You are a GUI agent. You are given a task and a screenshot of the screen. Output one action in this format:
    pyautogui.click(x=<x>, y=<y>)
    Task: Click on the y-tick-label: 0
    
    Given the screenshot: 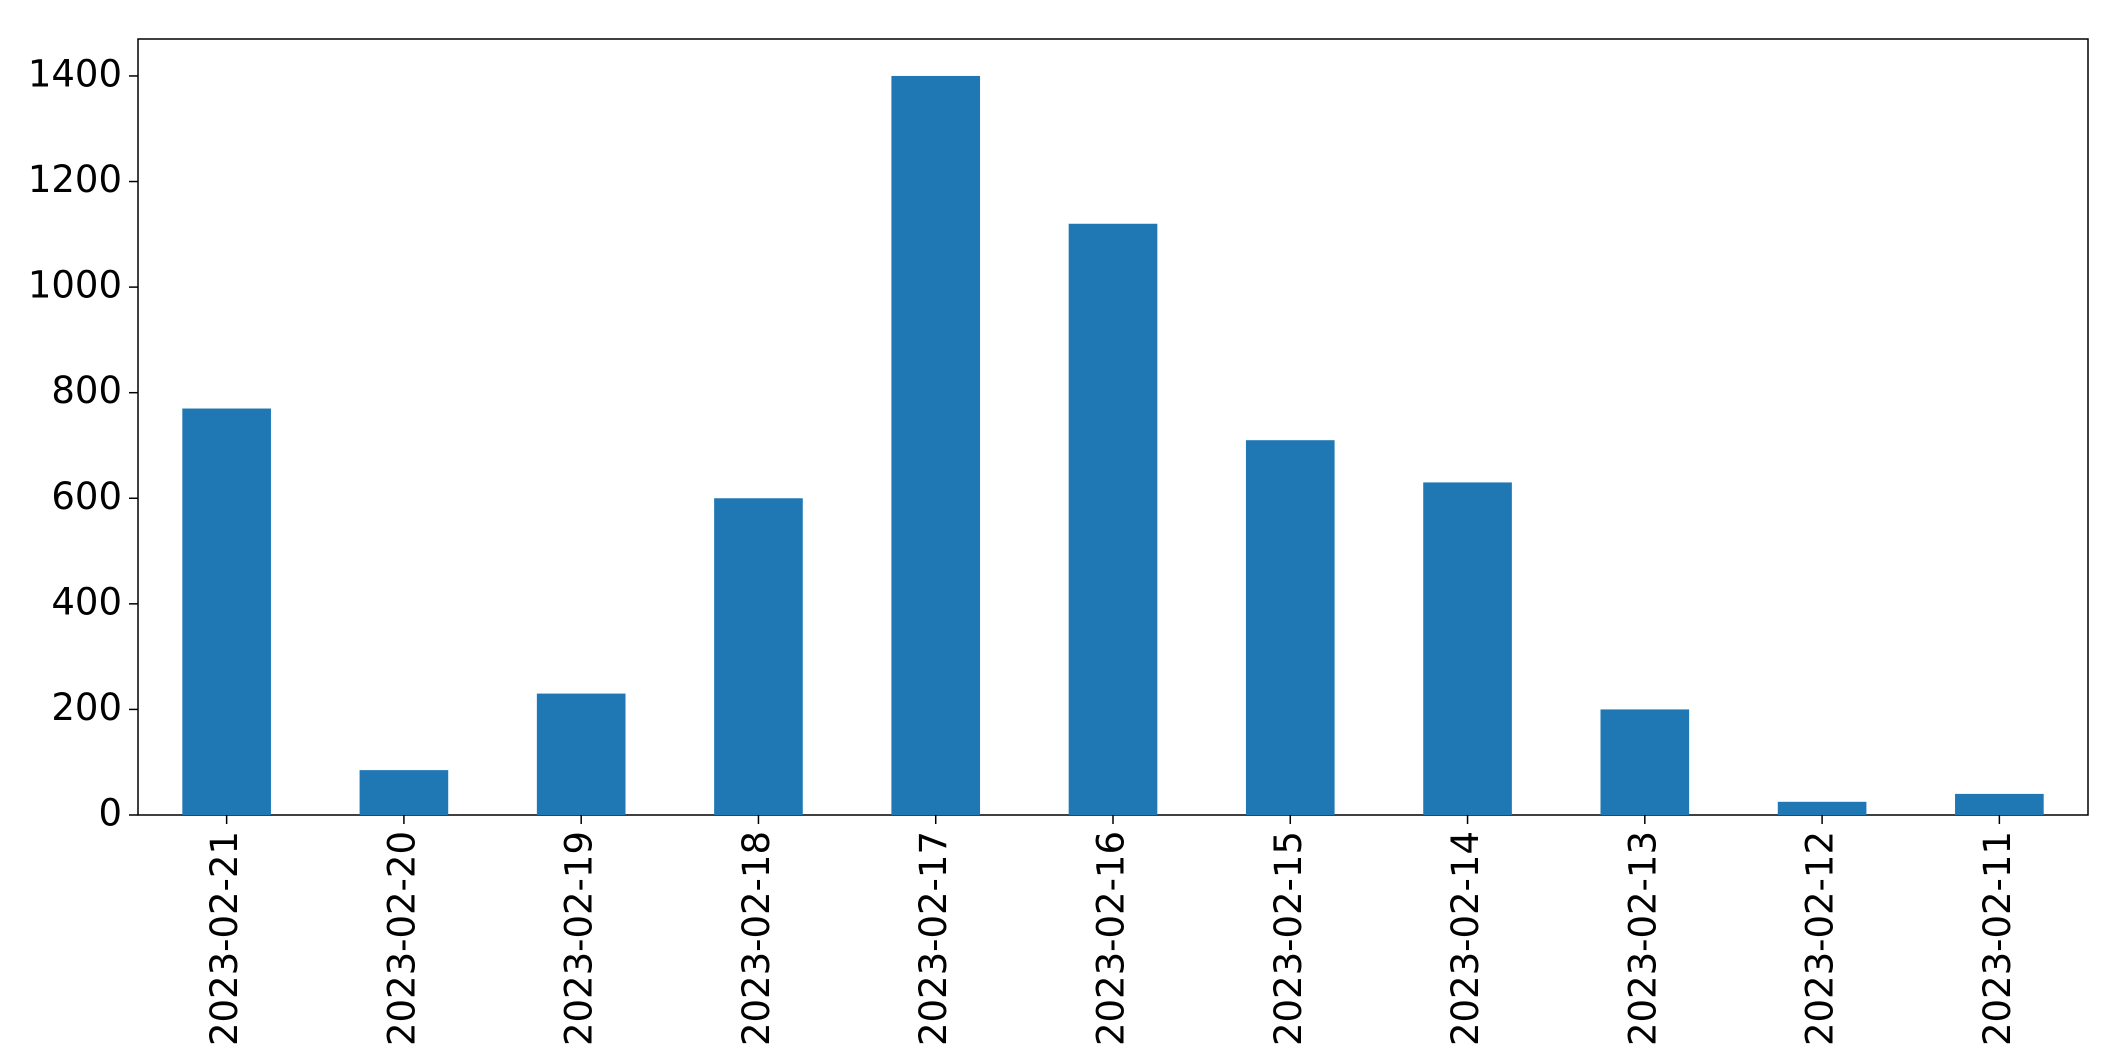 What is the action you would take?
    pyautogui.click(x=110, y=813)
    